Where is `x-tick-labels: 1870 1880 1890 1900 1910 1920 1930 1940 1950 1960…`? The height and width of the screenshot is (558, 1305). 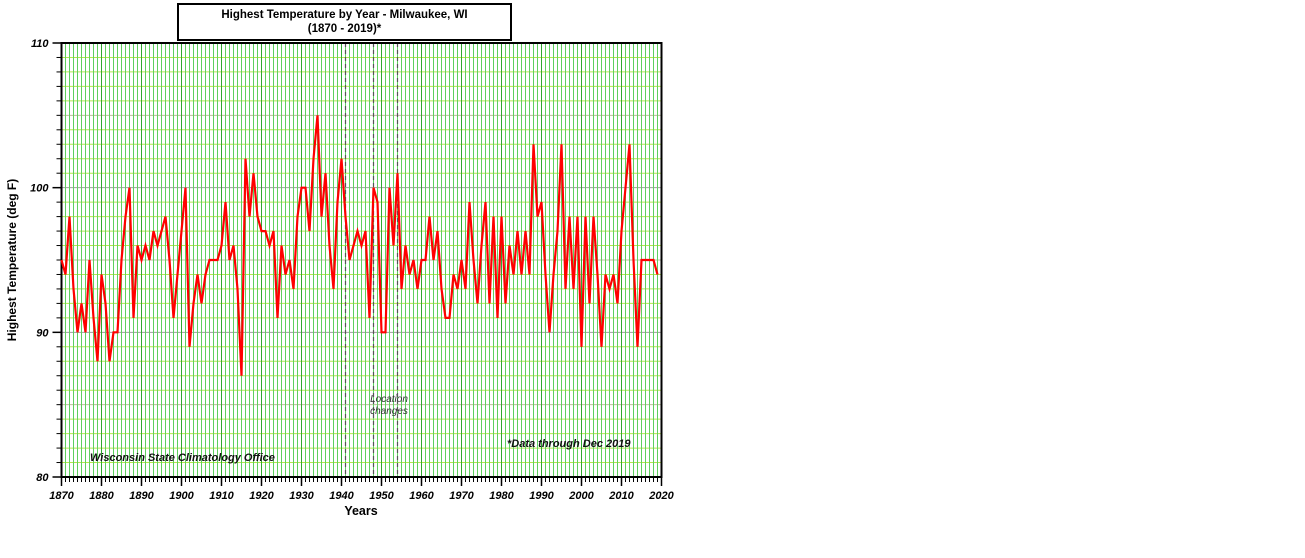 x-tick-labels: 1870 1880 1890 1900 1910 1920 1930 1940 1950 1960… is located at coordinates (361, 496).